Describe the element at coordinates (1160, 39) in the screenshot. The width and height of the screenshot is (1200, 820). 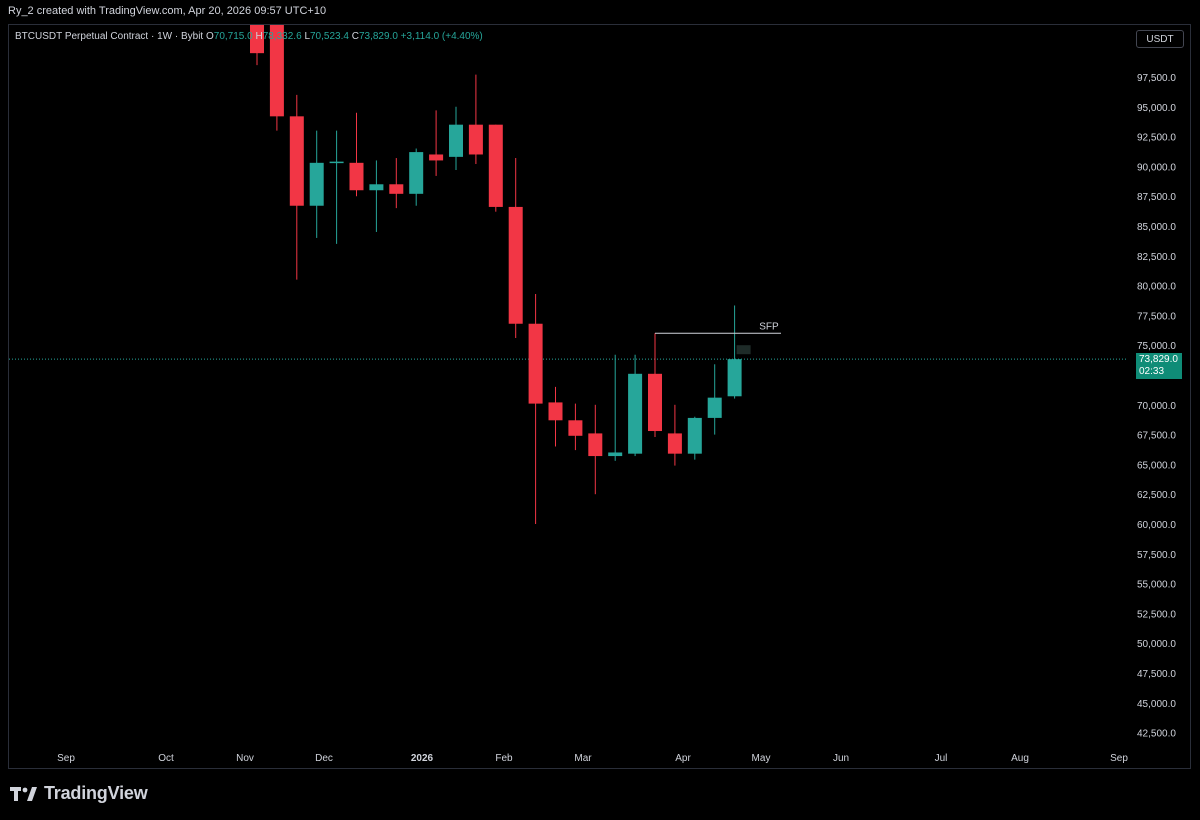
I see `currency-button: USDT` at that location.